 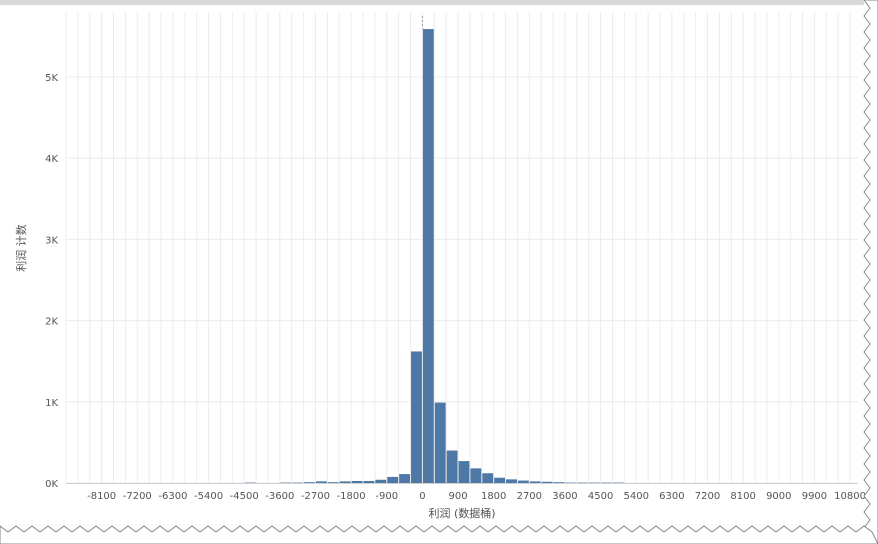 What do you see at coordinates (814, 496) in the screenshot?
I see `x-tick-label: 9900` at bounding box center [814, 496].